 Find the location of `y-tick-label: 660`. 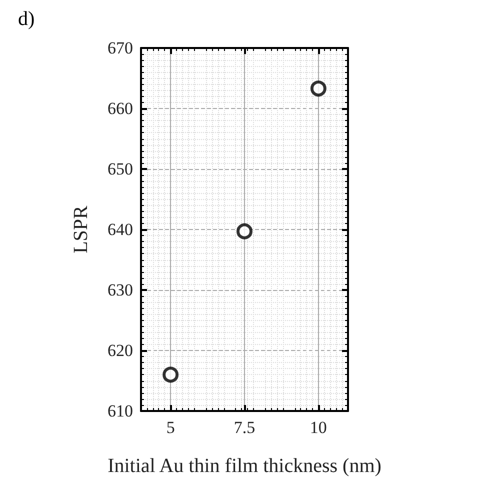

y-tick-label: 660 is located at coordinates (120, 108).